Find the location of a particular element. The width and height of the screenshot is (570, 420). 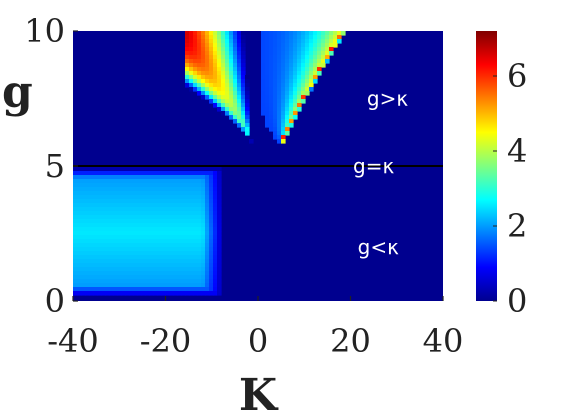

annotation-upper: g>κ is located at coordinates (387, 99).